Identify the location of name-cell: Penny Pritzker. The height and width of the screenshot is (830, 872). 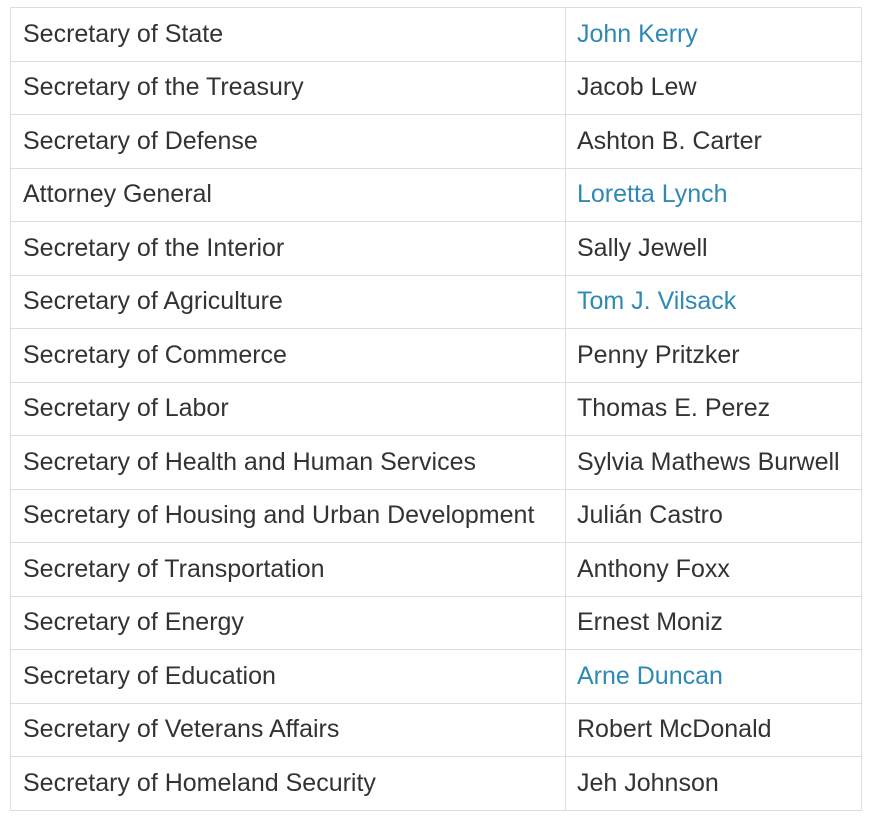
(713, 355).